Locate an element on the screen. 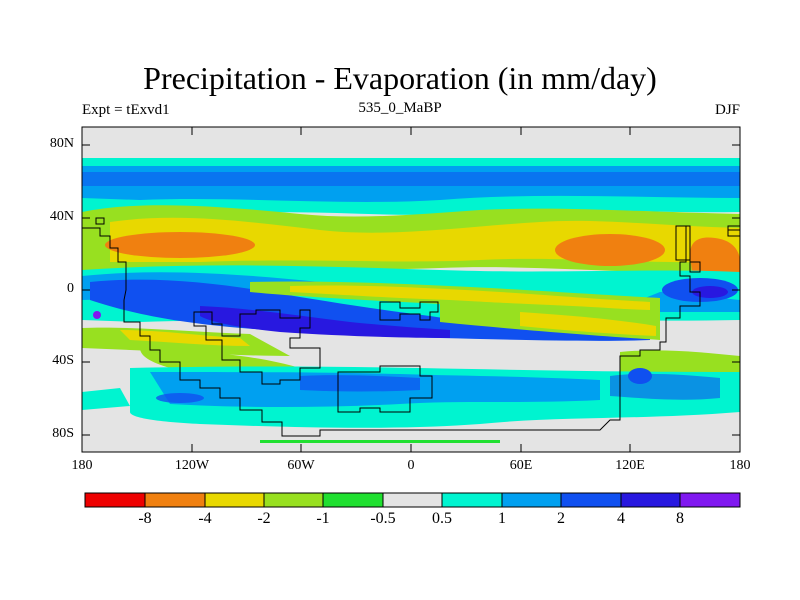 Image resolution: width=800 pixels, height=600 pixels. lat-label: 80N is located at coordinates (61, 143).